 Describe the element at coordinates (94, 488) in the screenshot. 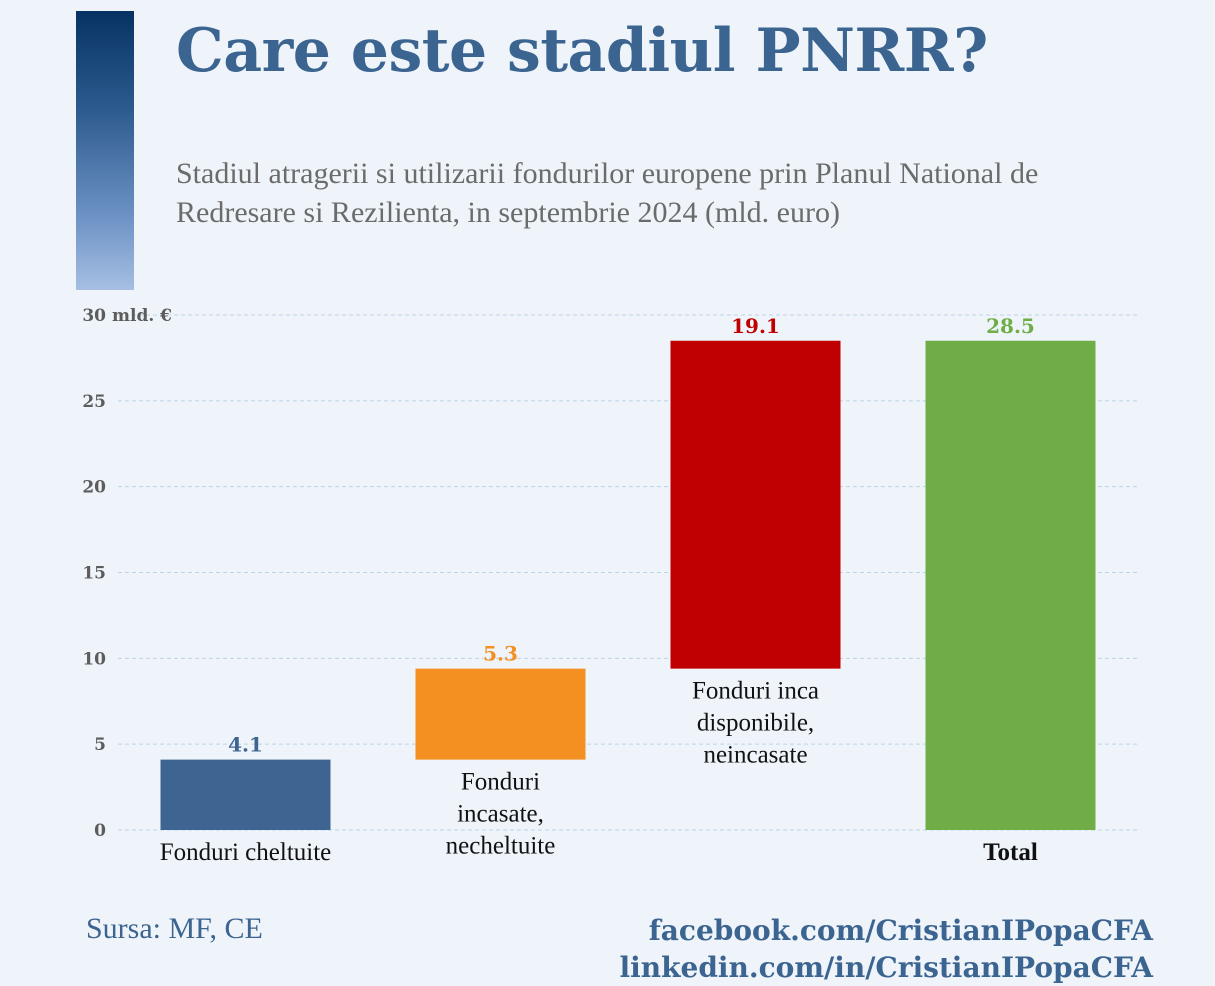

I see `y-tick-label-20: 20` at that location.